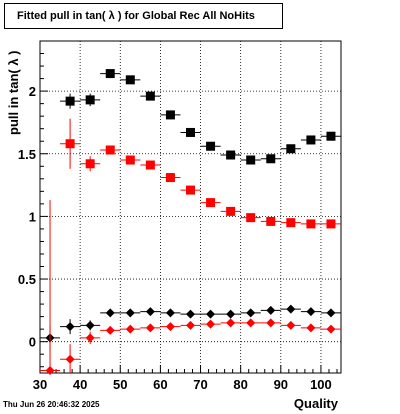 The image size is (400, 414). What do you see at coordinates (27, 279) in the screenshot?
I see `y-tick-label: 0.5` at bounding box center [27, 279].